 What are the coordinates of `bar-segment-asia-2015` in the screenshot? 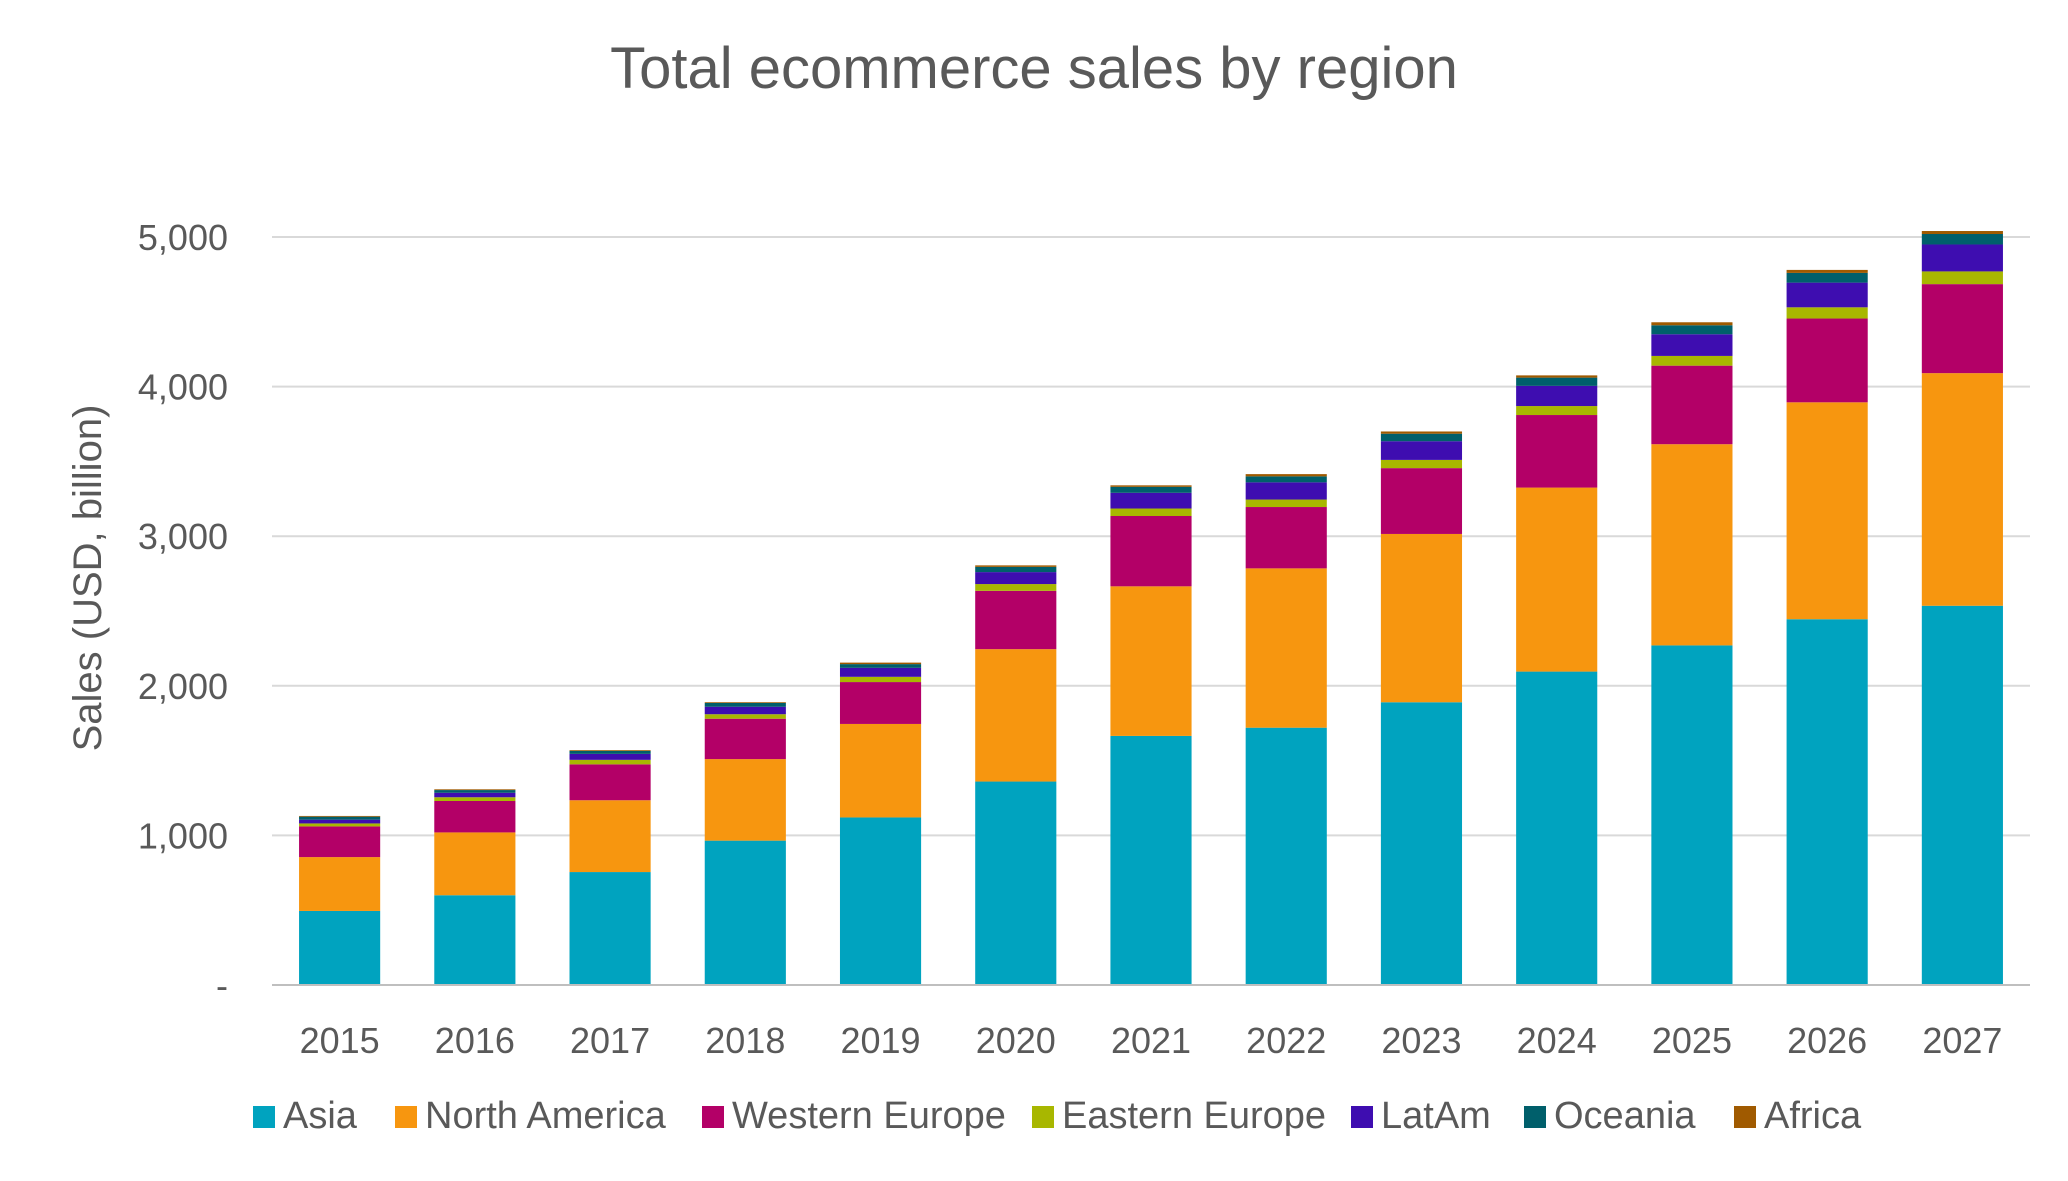 It's located at (340, 947).